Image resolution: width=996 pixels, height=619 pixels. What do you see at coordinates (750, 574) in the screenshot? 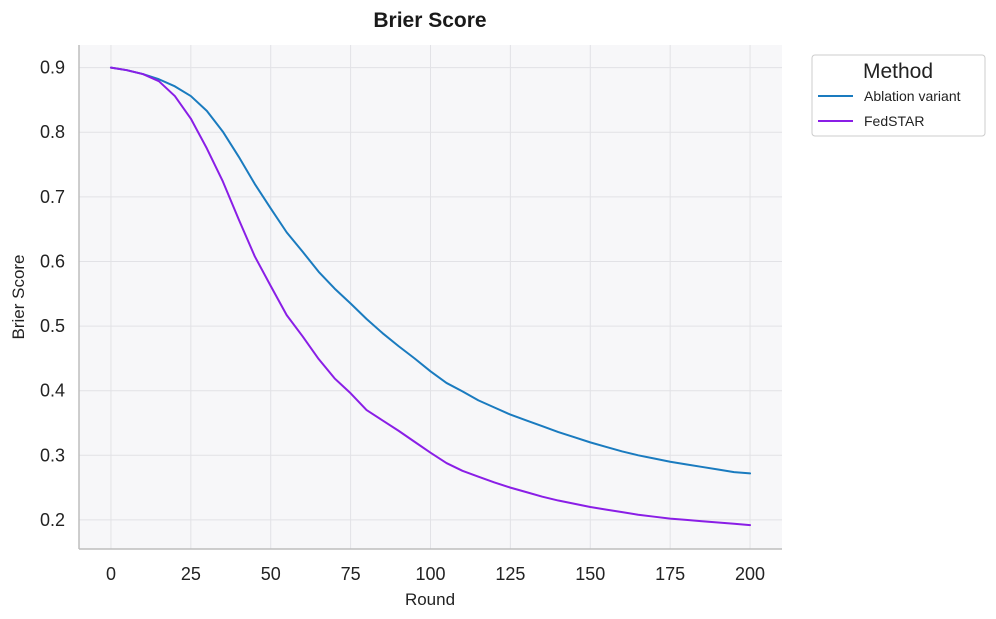
I see `x-tick-label: 200` at bounding box center [750, 574].